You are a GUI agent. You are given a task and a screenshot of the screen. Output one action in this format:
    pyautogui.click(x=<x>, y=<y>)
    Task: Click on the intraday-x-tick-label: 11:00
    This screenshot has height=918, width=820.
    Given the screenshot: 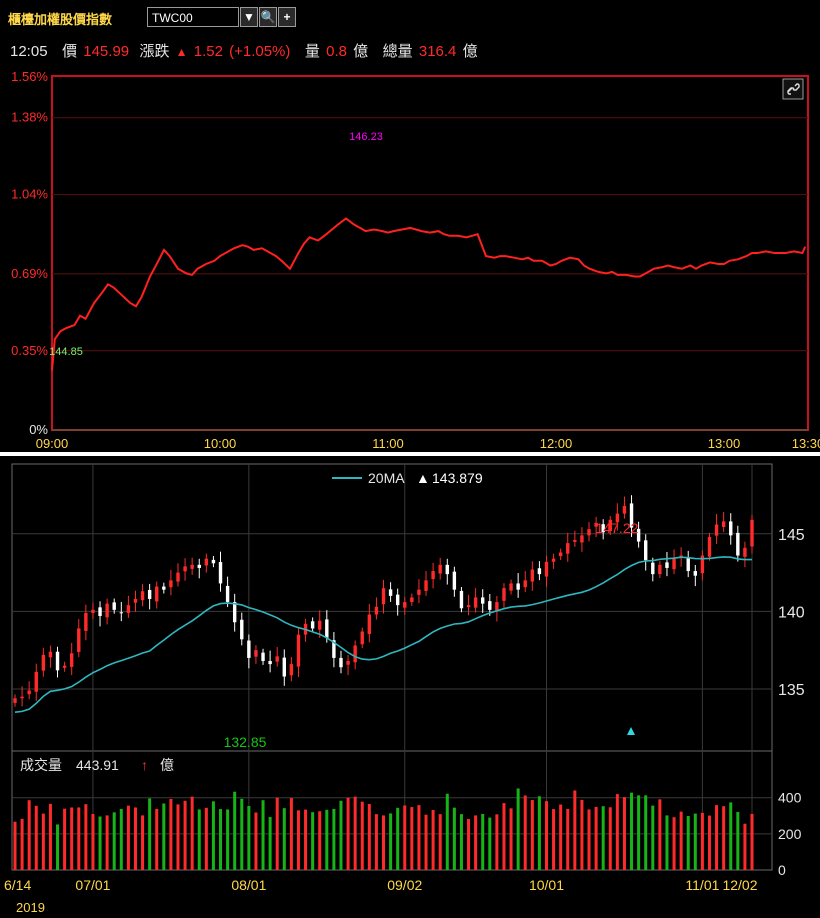 What is the action you would take?
    pyautogui.click(x=388, y=443)
    